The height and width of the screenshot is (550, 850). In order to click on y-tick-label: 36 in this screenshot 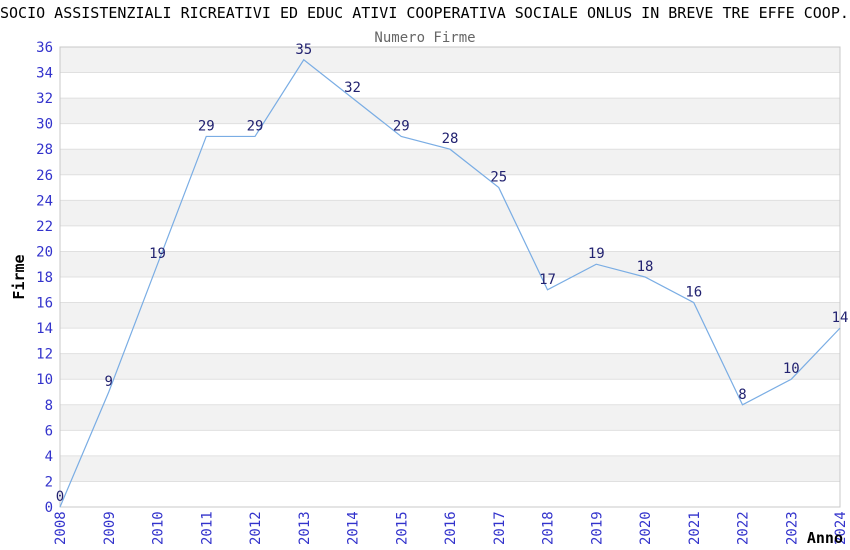, I will do `click(44, 48)`.